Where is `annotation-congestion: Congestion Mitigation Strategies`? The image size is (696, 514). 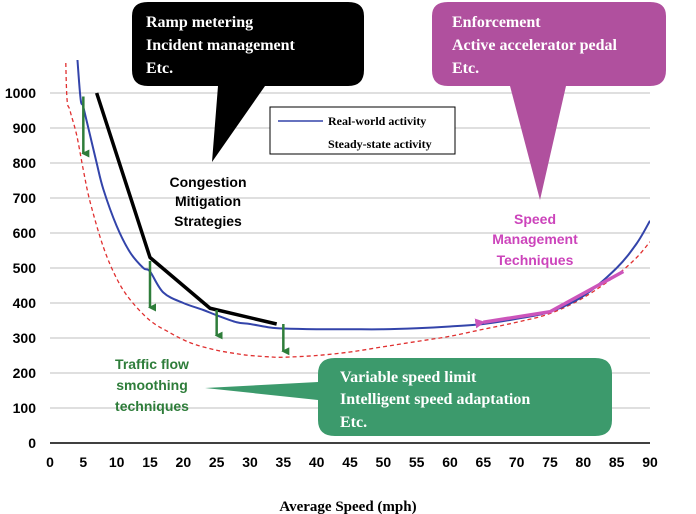 annotation-congestion: Congestion Mitigation Strategies is located at coordinates (208, 201).